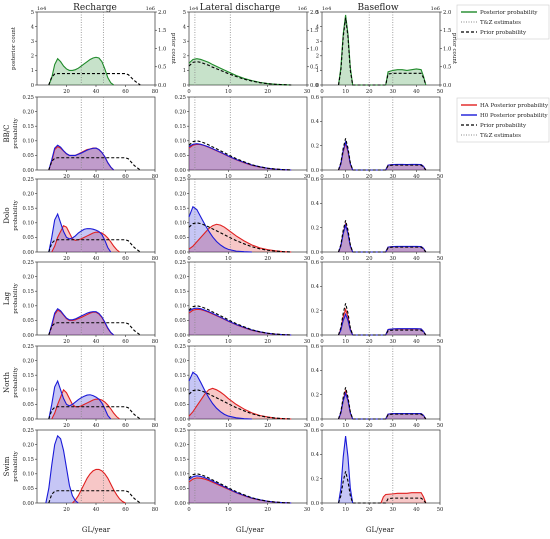  I want to click on y-tick-label: 0.00, so click(180, 336).